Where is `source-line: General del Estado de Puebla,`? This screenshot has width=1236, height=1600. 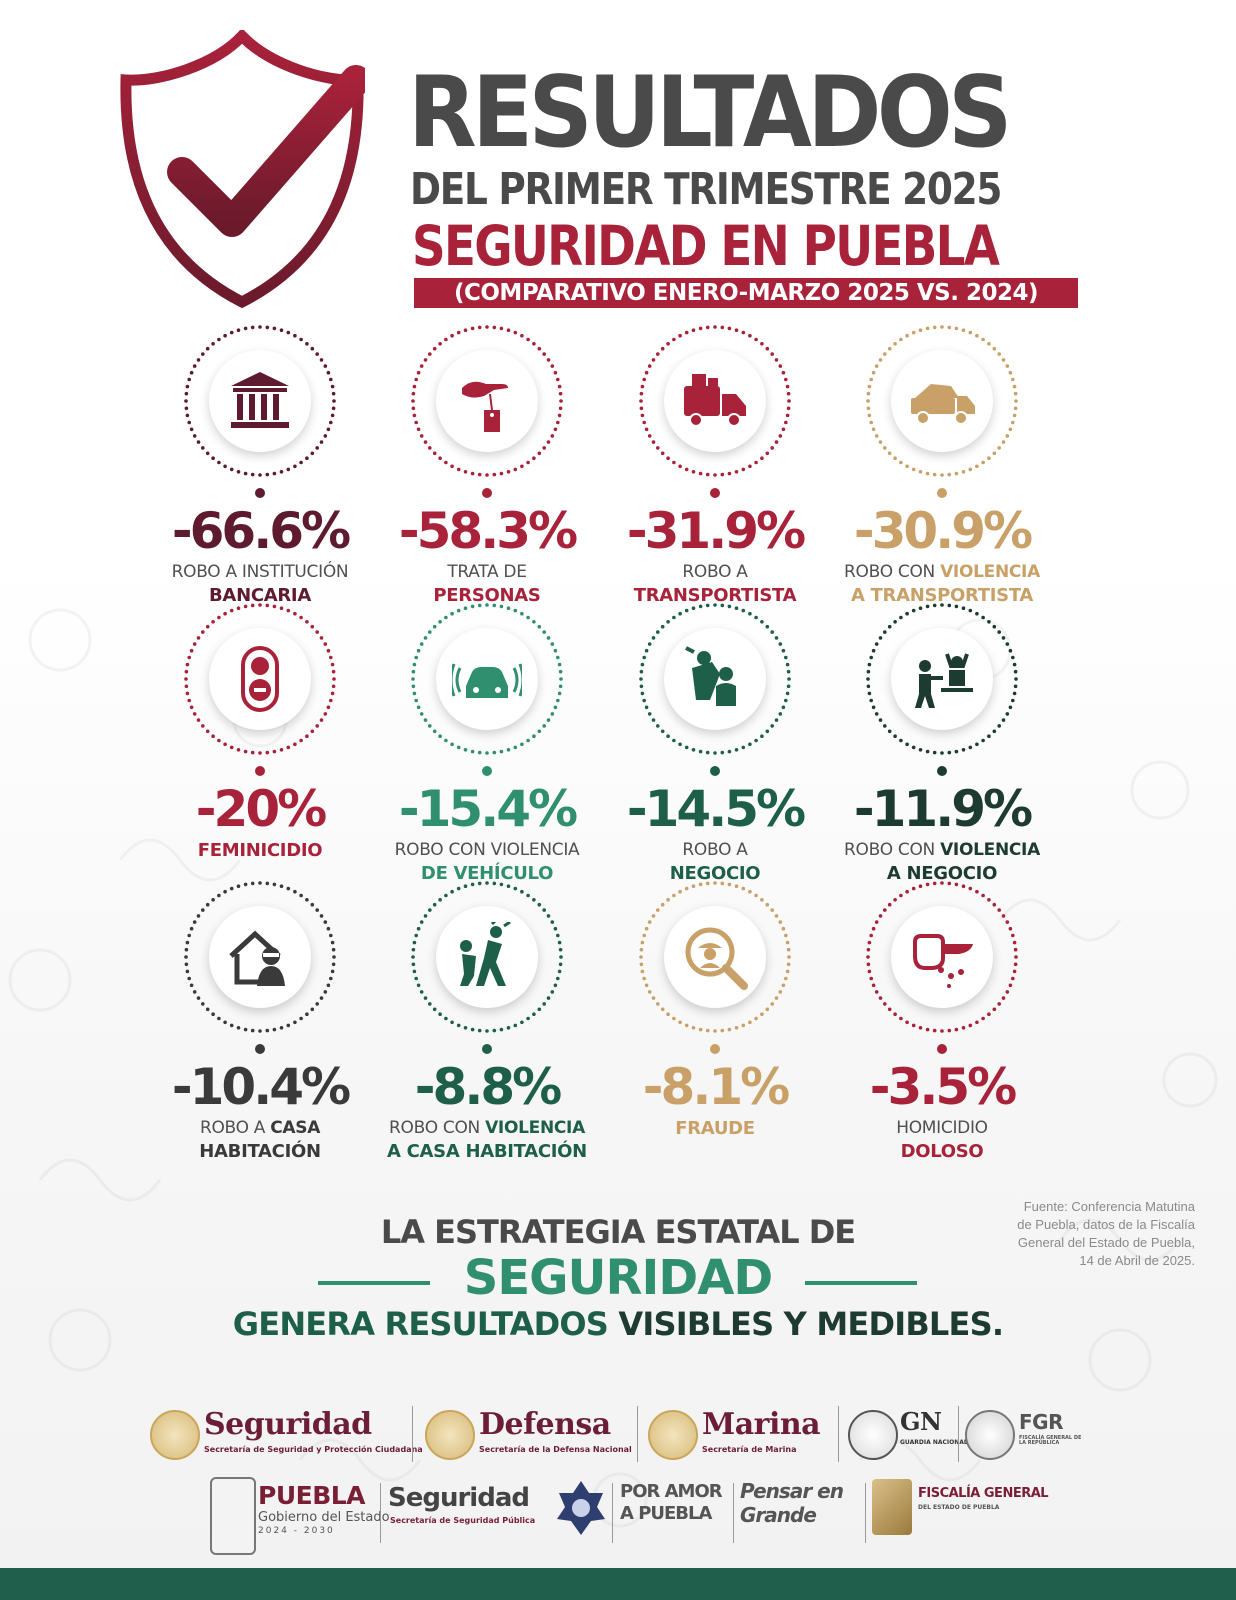 source-line: General del Estado de Puebla, is located at coordinates (1106, 1242).